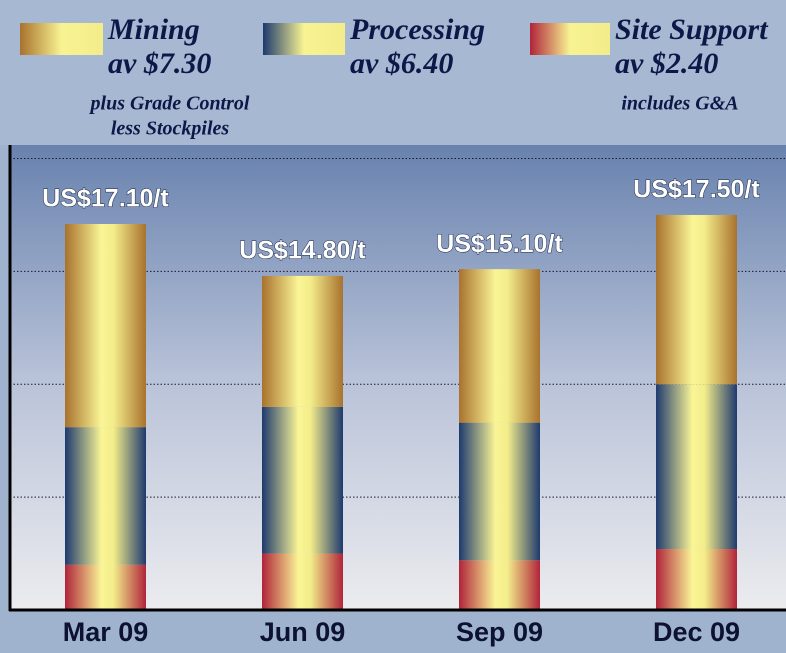  I want to click on legend-note: less Stockpiles, so click(170, 129).